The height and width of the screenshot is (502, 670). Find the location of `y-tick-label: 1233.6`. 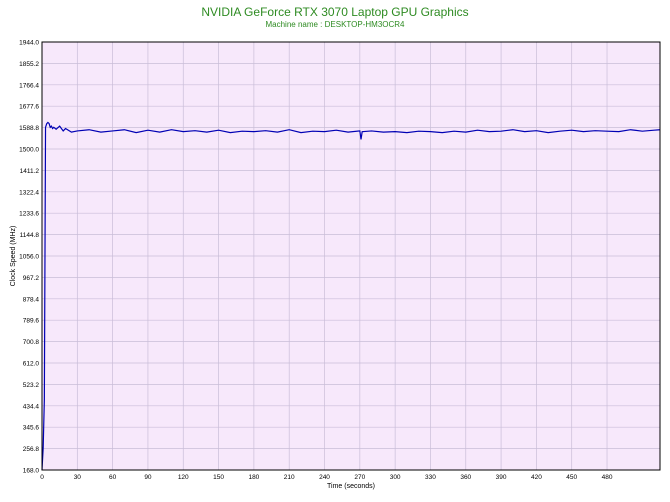

y-tick-label: 1233.6 is located at coordinates (29, 214).